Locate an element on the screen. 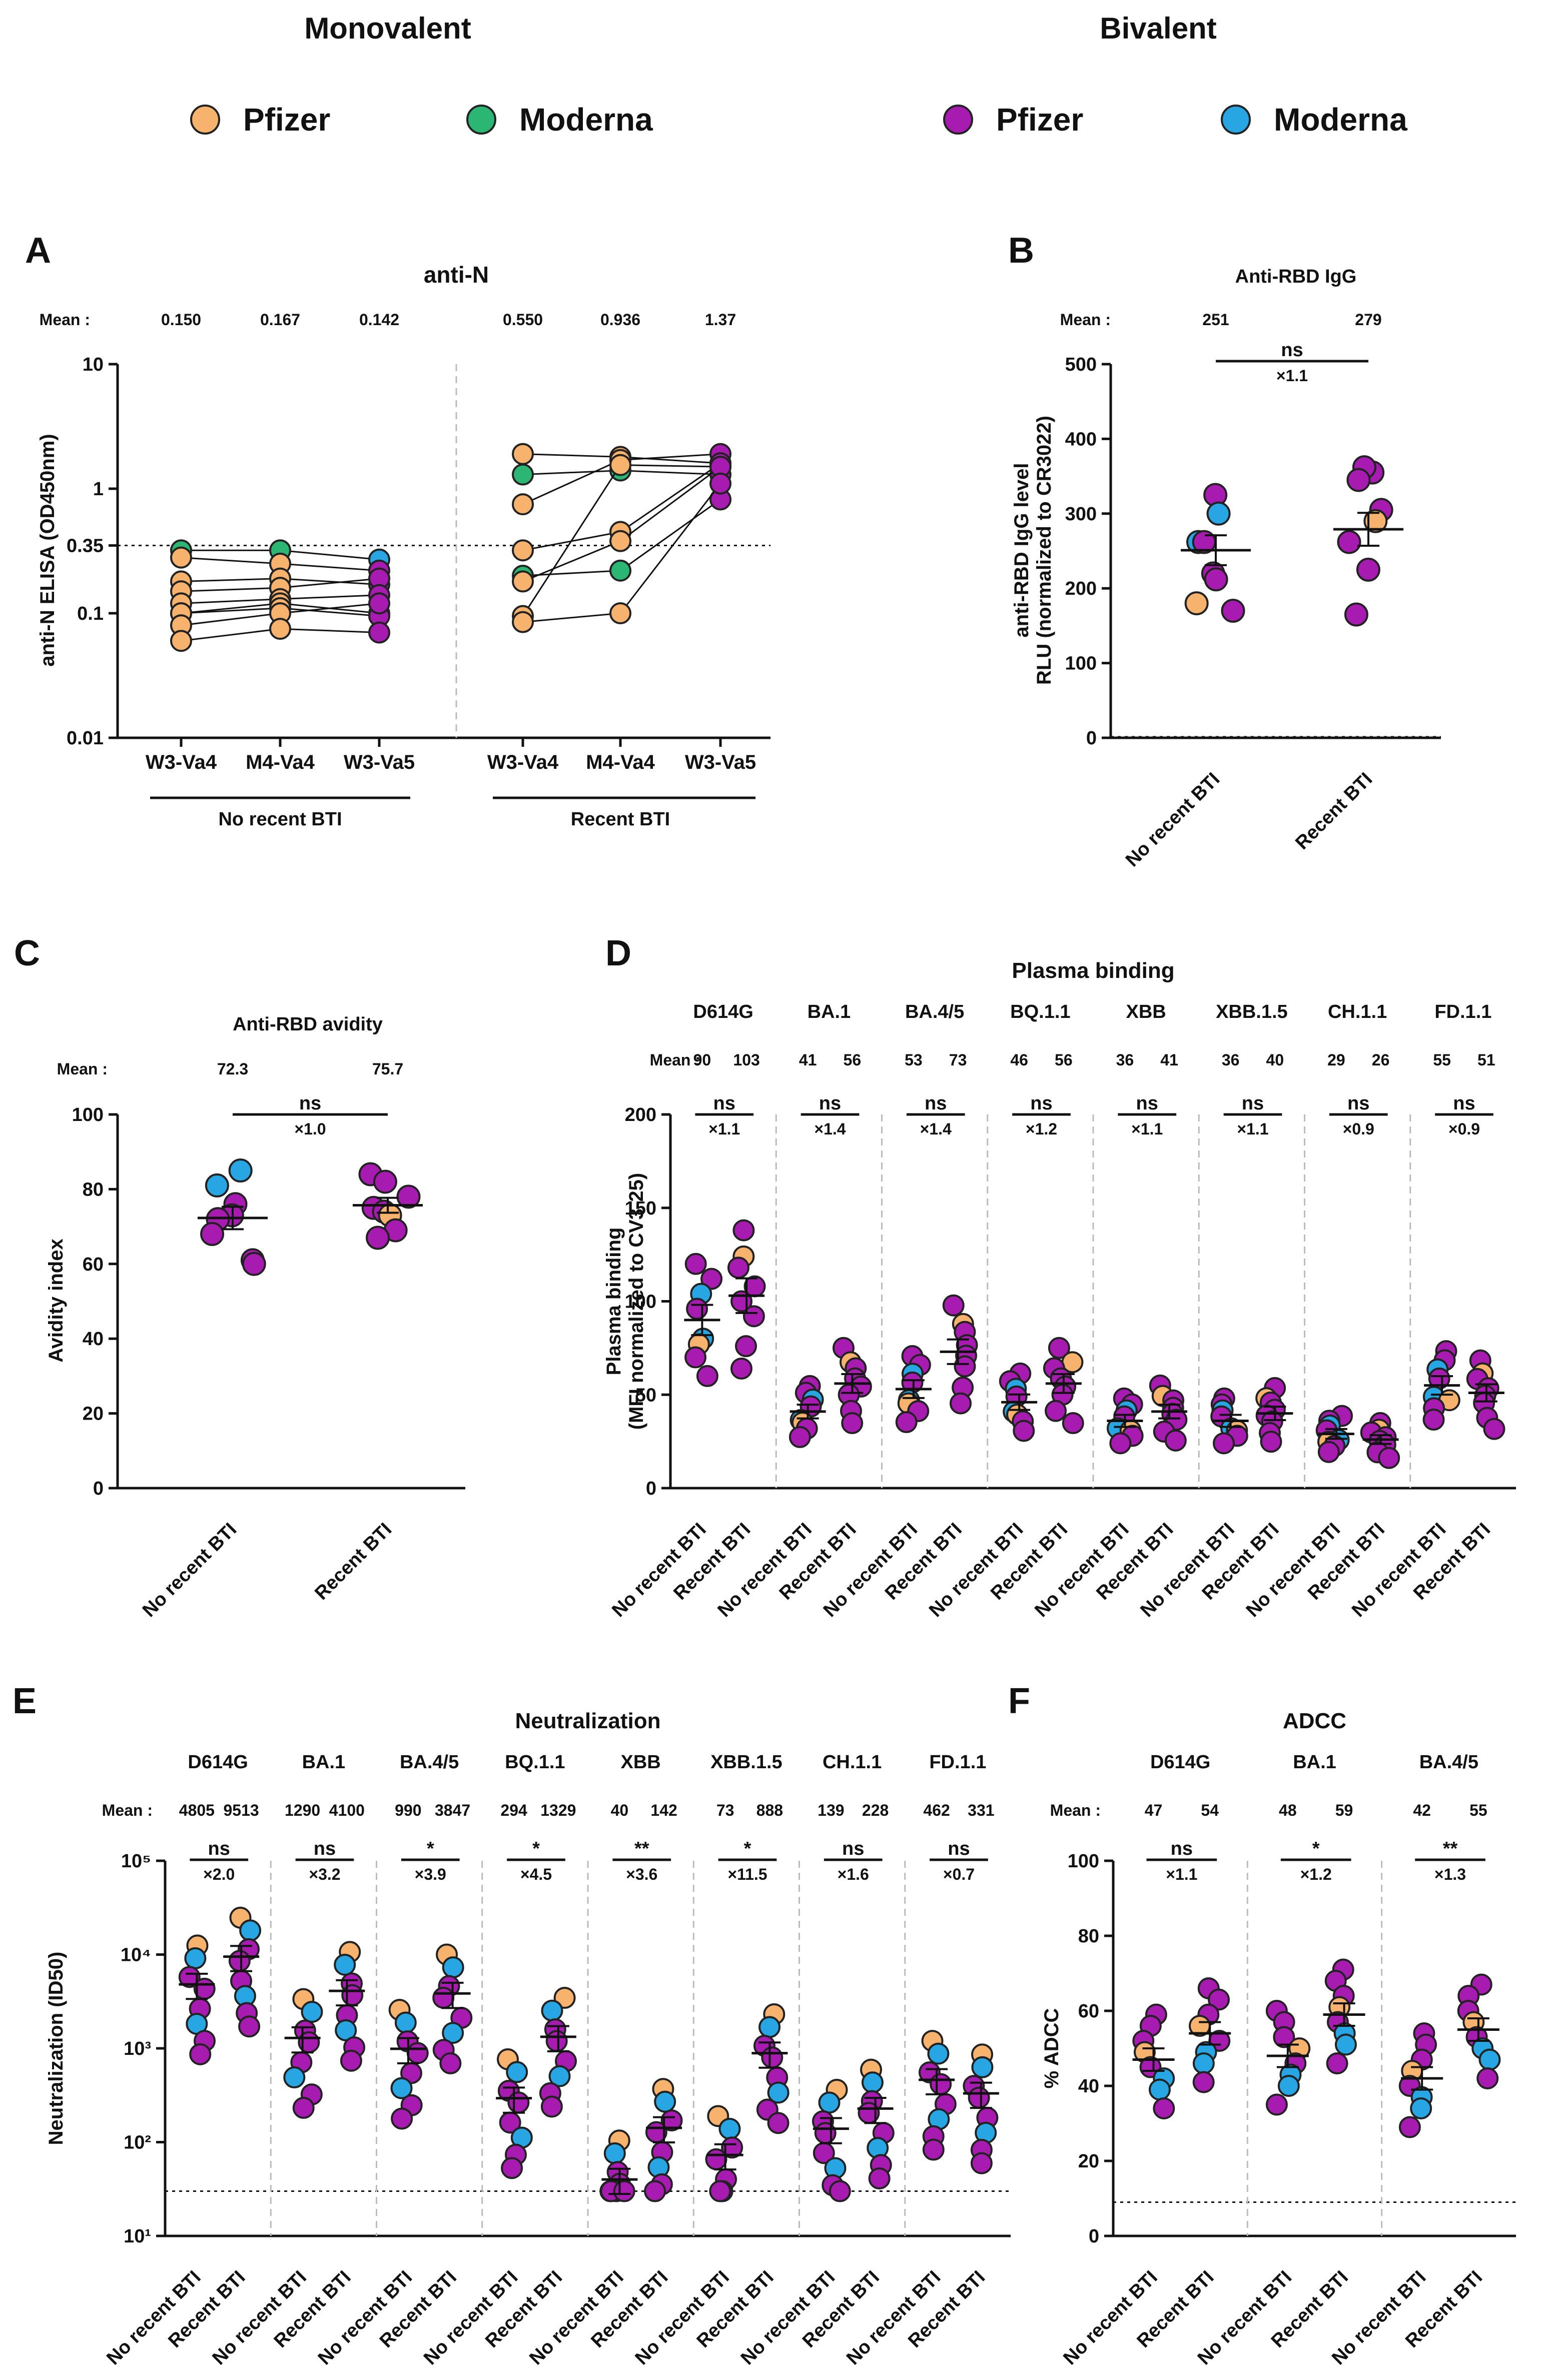  significance-label: ** is located at coordinates (641, 1849).